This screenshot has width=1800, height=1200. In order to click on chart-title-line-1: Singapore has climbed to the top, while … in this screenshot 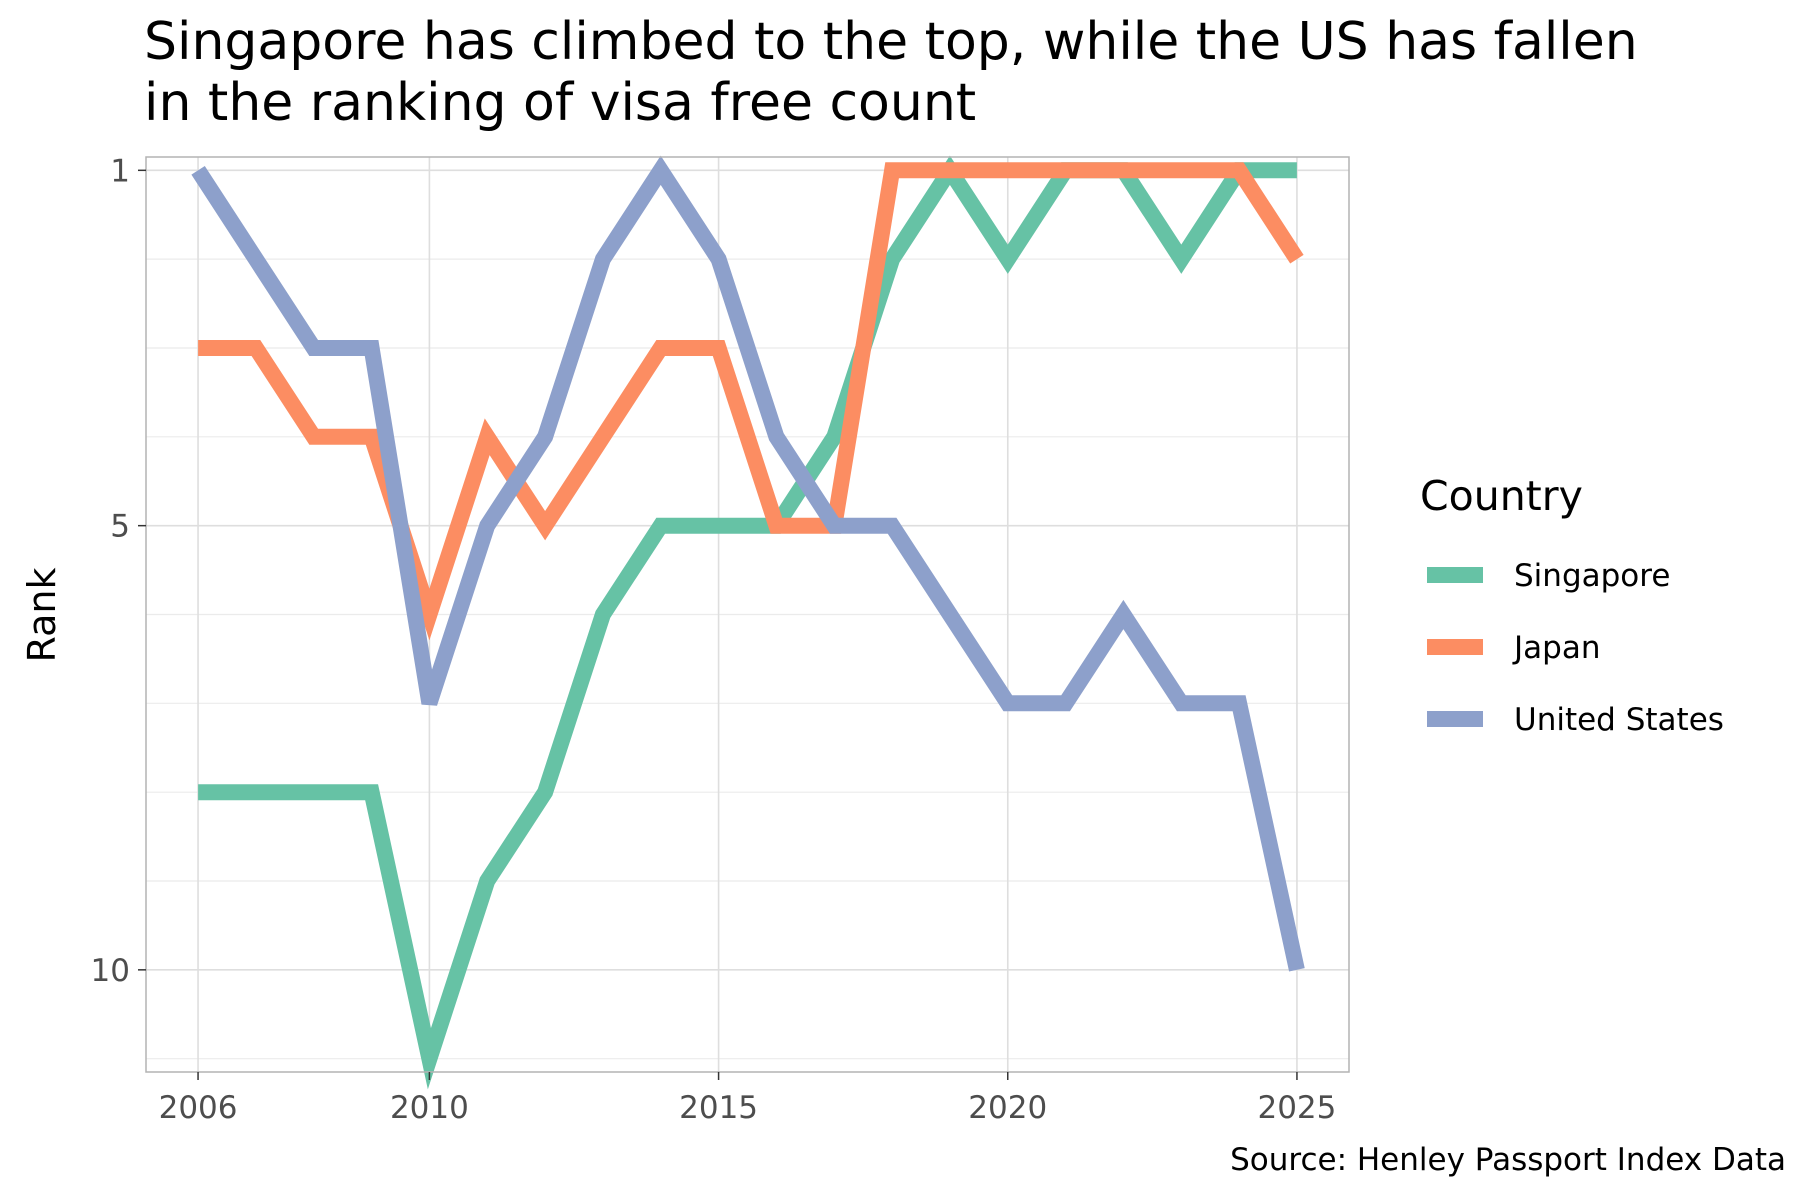, I will do `click(891, 42)`.